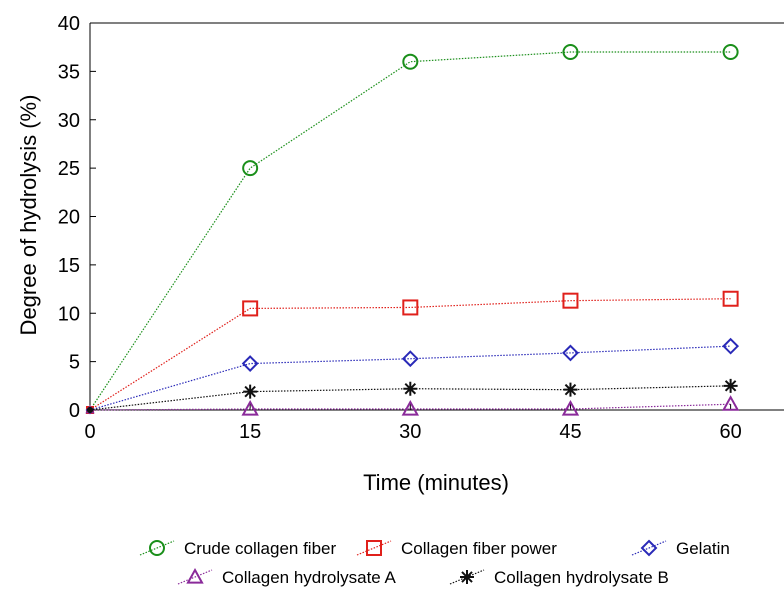  What do you see at coordinates (250, 432) in the screenshot?
I see `x-tick-label: 15` at bounding box center [250, 432].